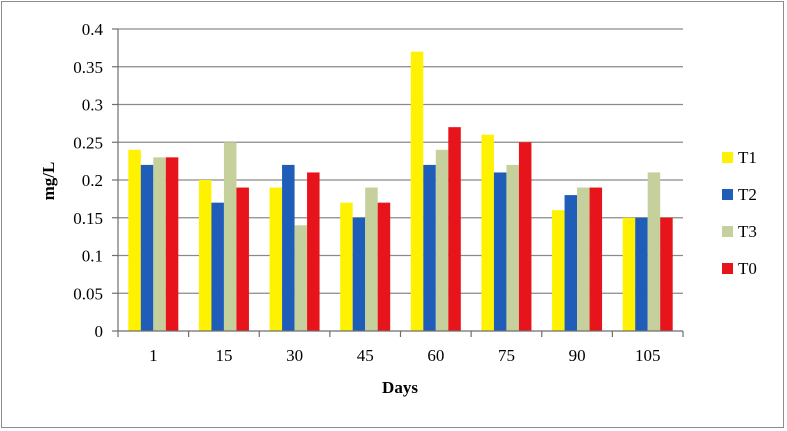  What do you see at coordinates (747, 157) in the screenshot?
I see `legend-label-t1: T1` at bounding box center [747, 157].